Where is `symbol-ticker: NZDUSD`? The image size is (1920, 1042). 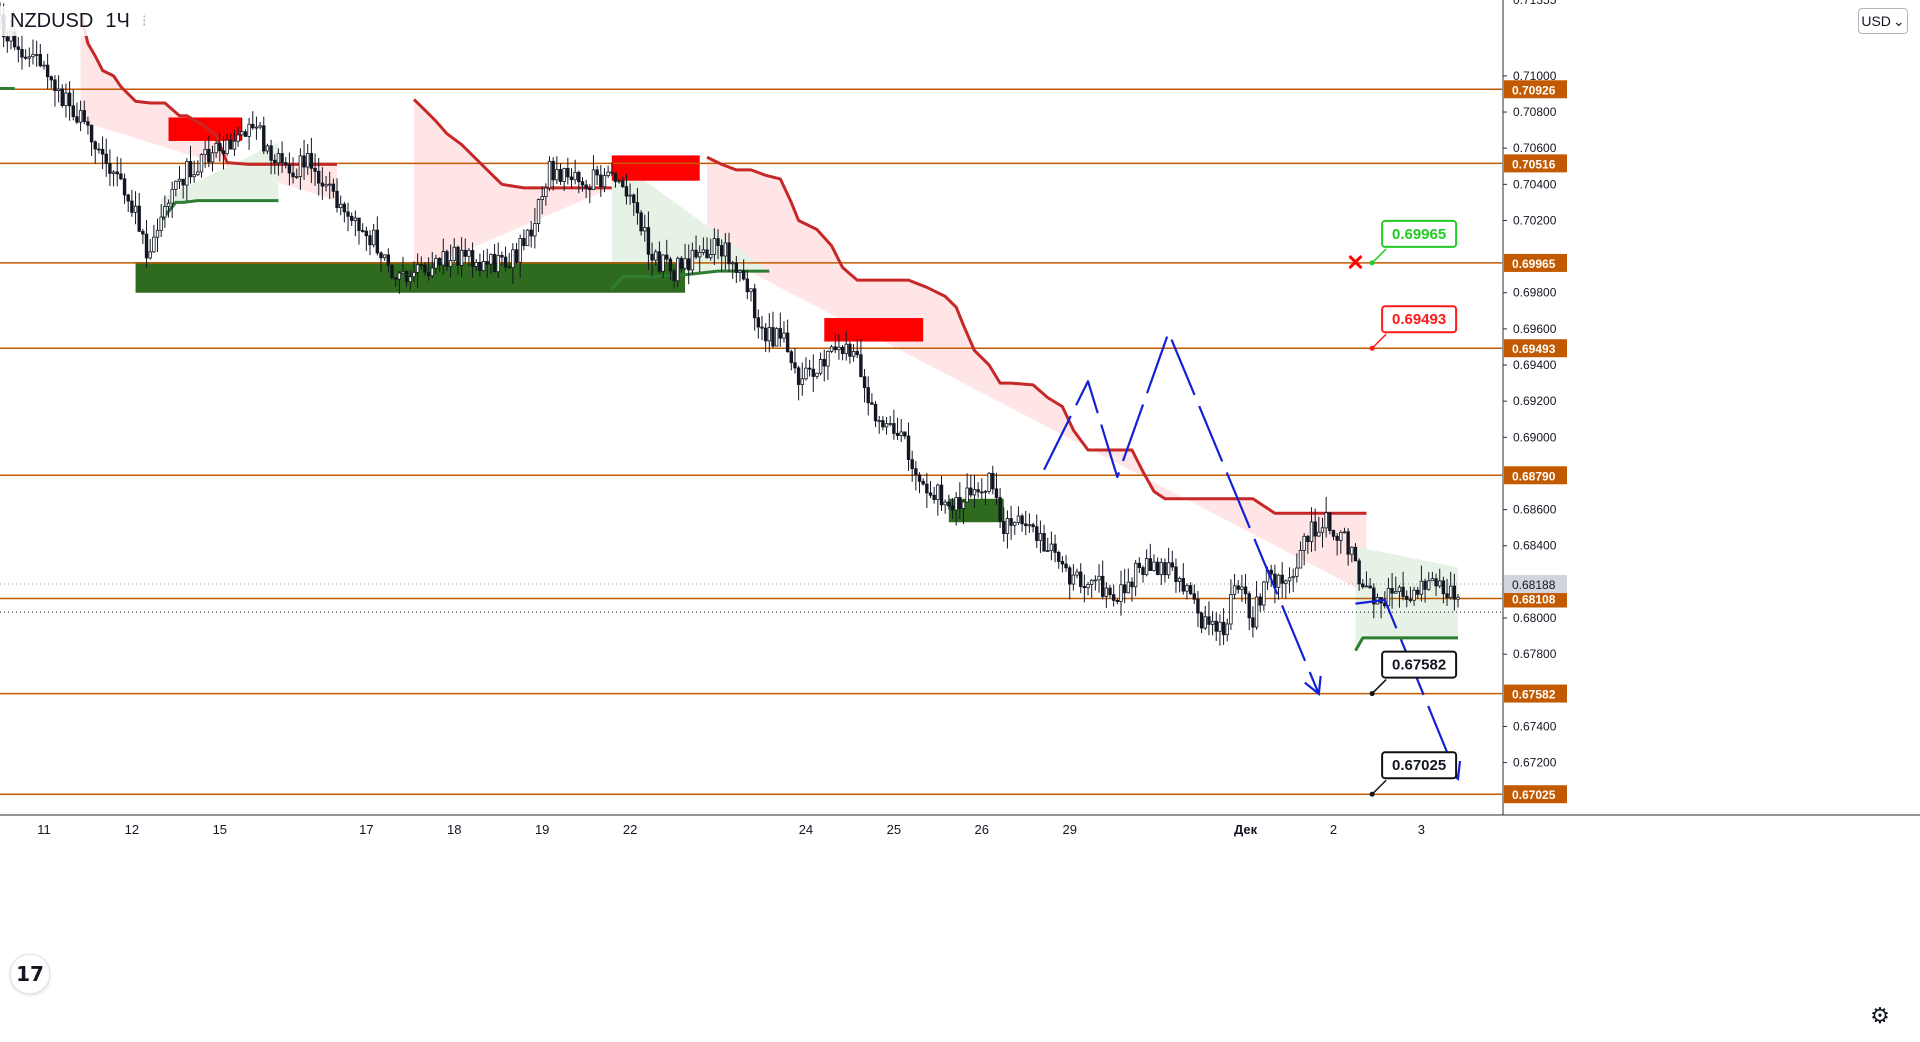 symbol-ticker: NZDUSD is located at coordinates (52, 20).